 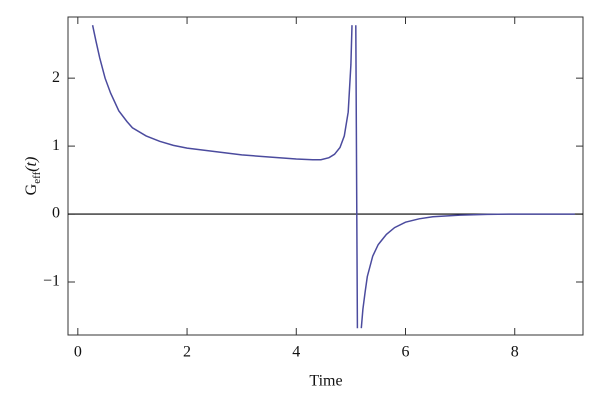 I want to click on y-label-main: G, so click(x=31, y=189).